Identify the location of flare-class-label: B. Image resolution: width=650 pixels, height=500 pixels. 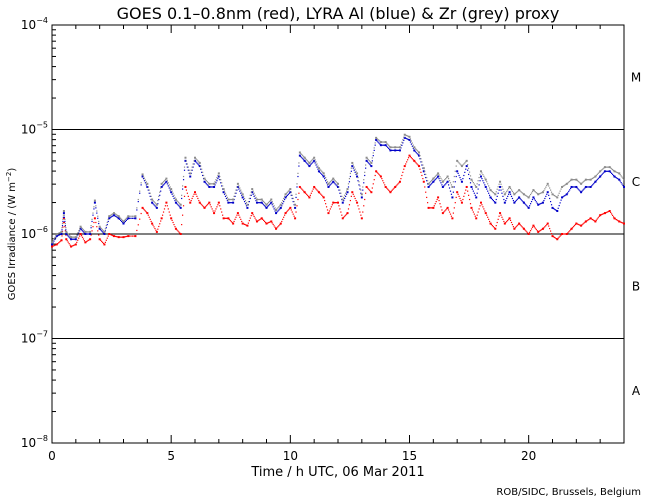
(636, 286).